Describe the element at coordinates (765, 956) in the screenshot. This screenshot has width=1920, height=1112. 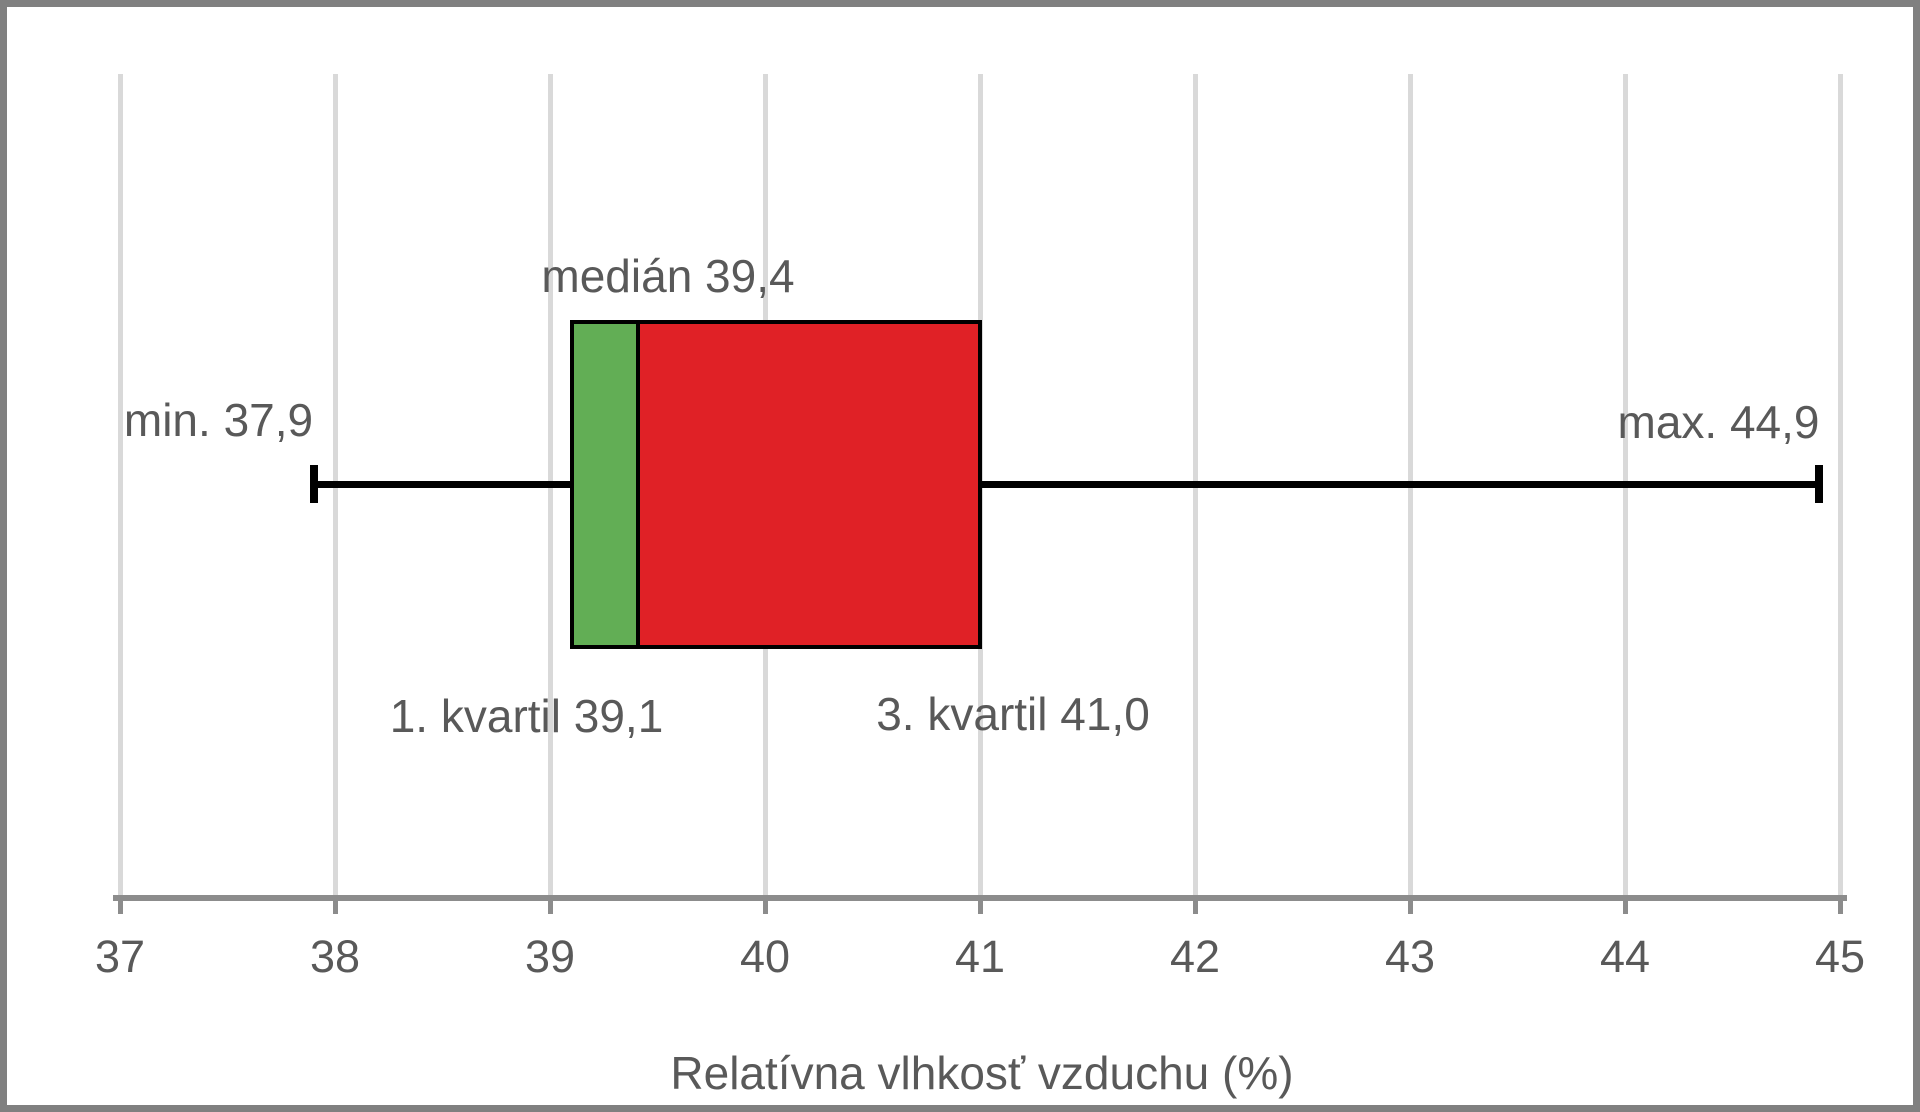
I see `x-tick-label: 40` at that location.